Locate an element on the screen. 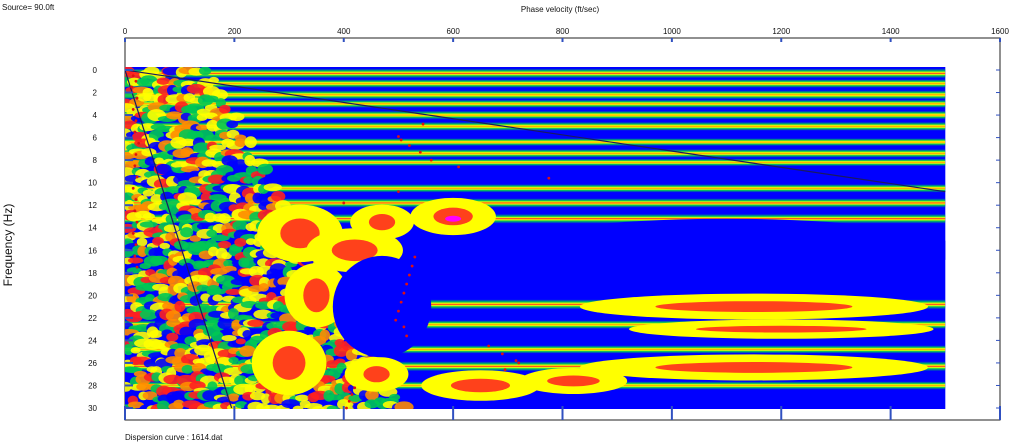  source-label: Source= 90.0ft is located at coordinates (28, 7).